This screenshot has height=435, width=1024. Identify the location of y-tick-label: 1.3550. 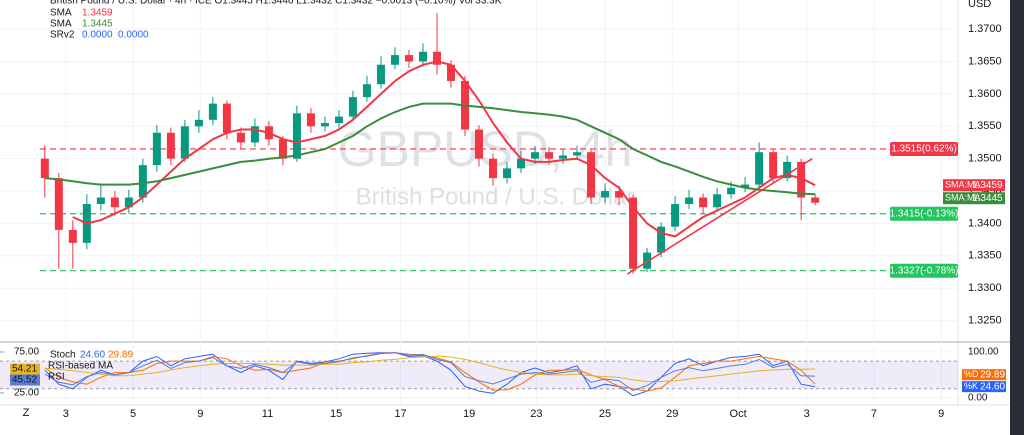
(985, 126).